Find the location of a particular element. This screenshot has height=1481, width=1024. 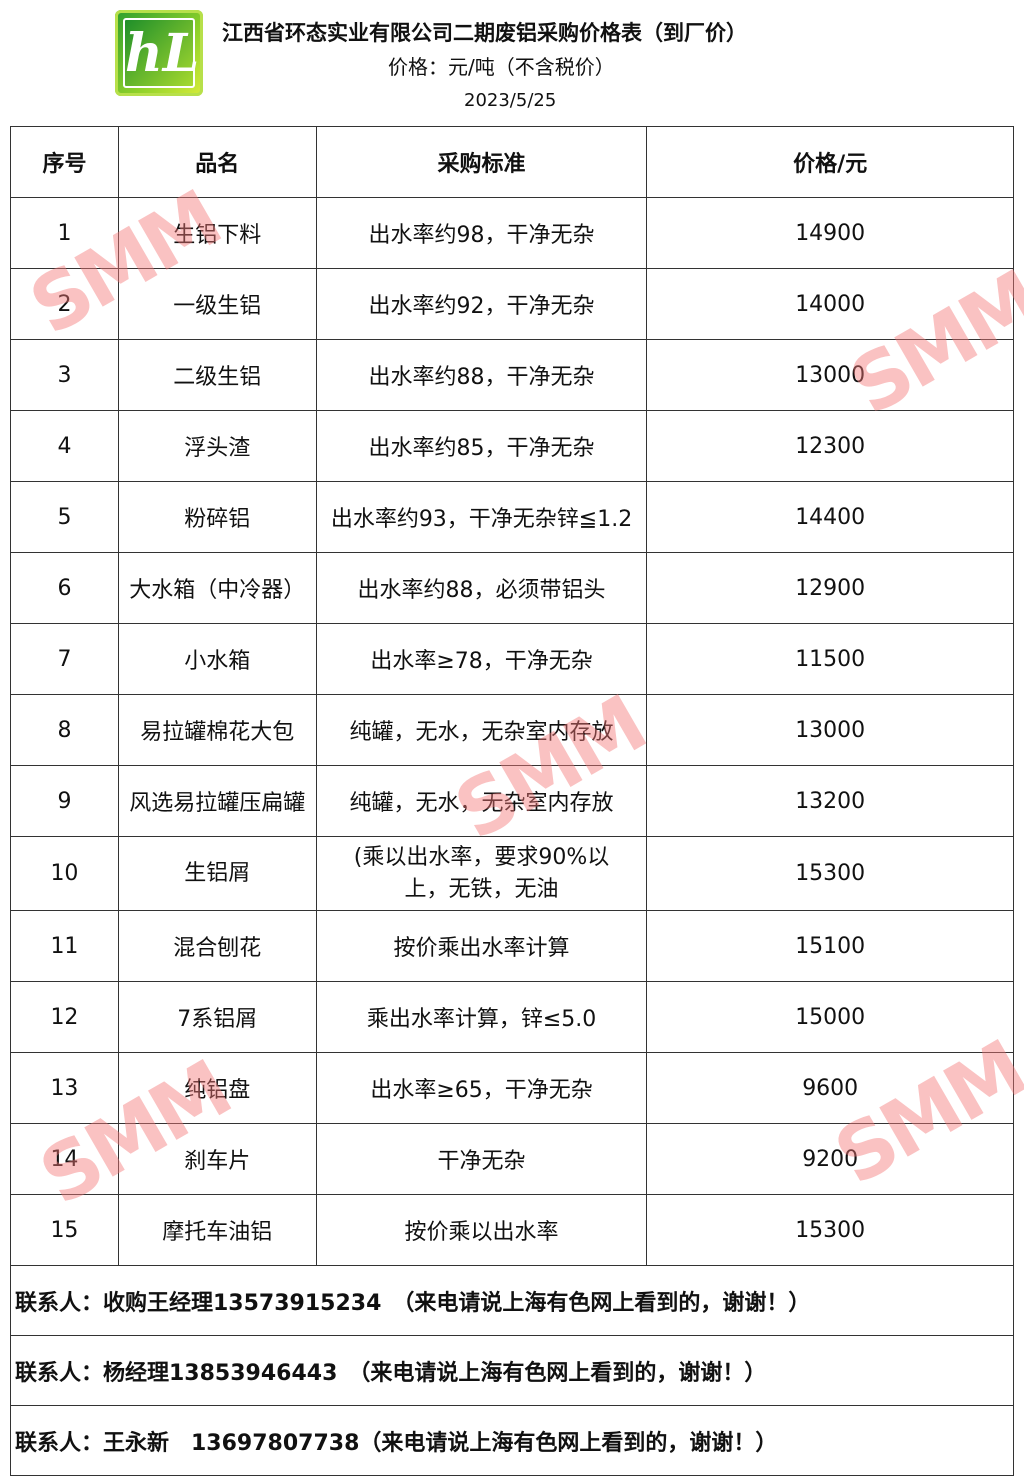

table-row: 9 风选易拉罐压扁罐 纯罐，无水，无杂室内存放 13200 is located at coordinates (512, 801).